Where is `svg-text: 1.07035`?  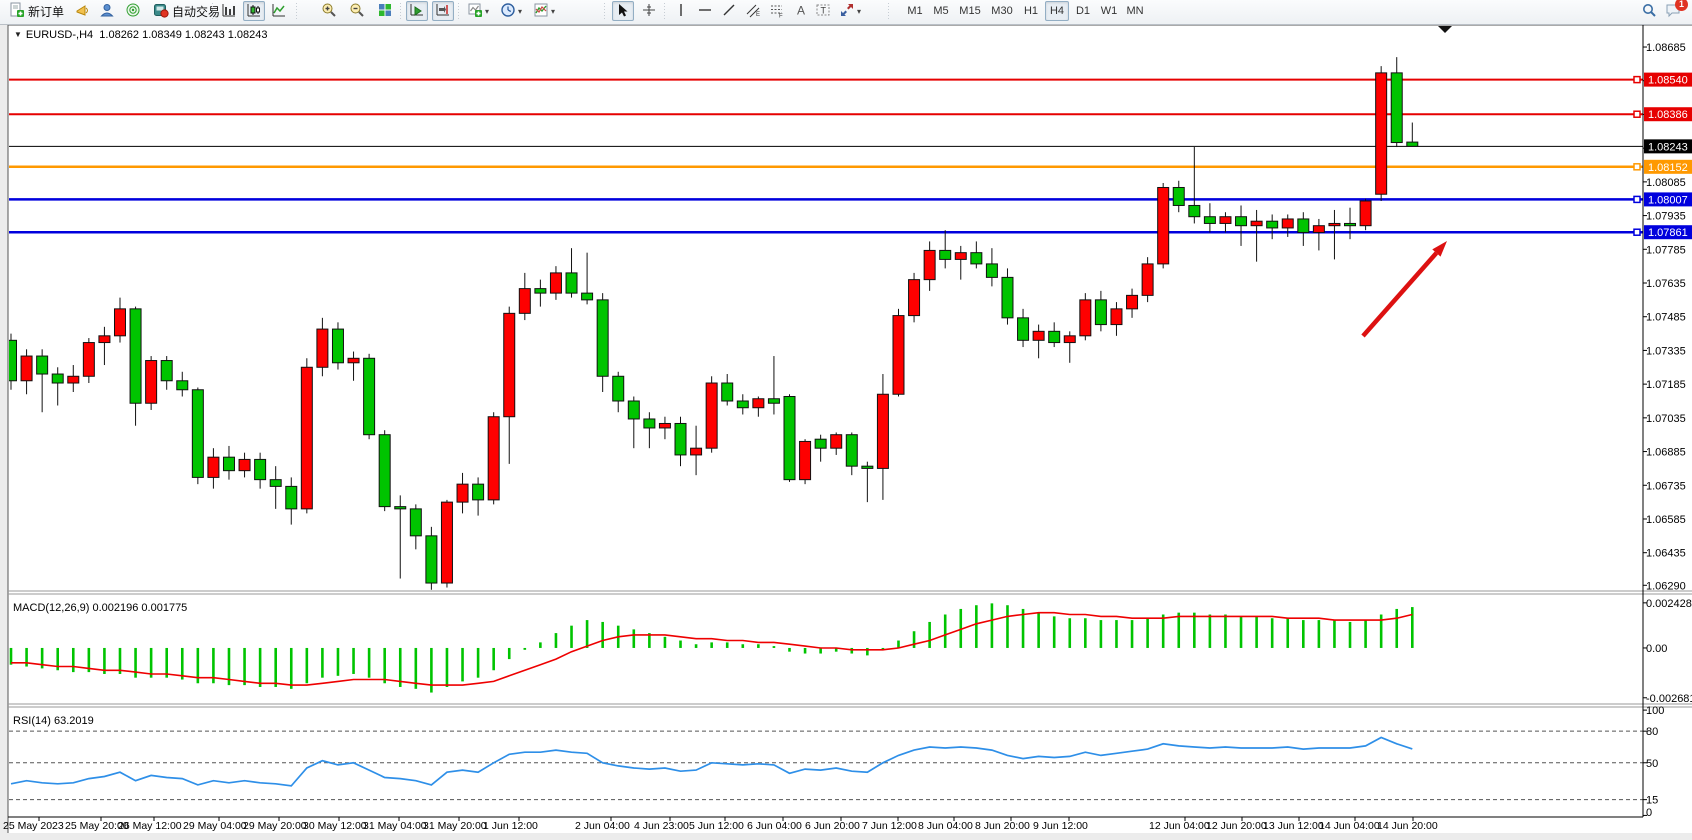 svg-text: 1.07035 is located at coordinates (1666, 419).